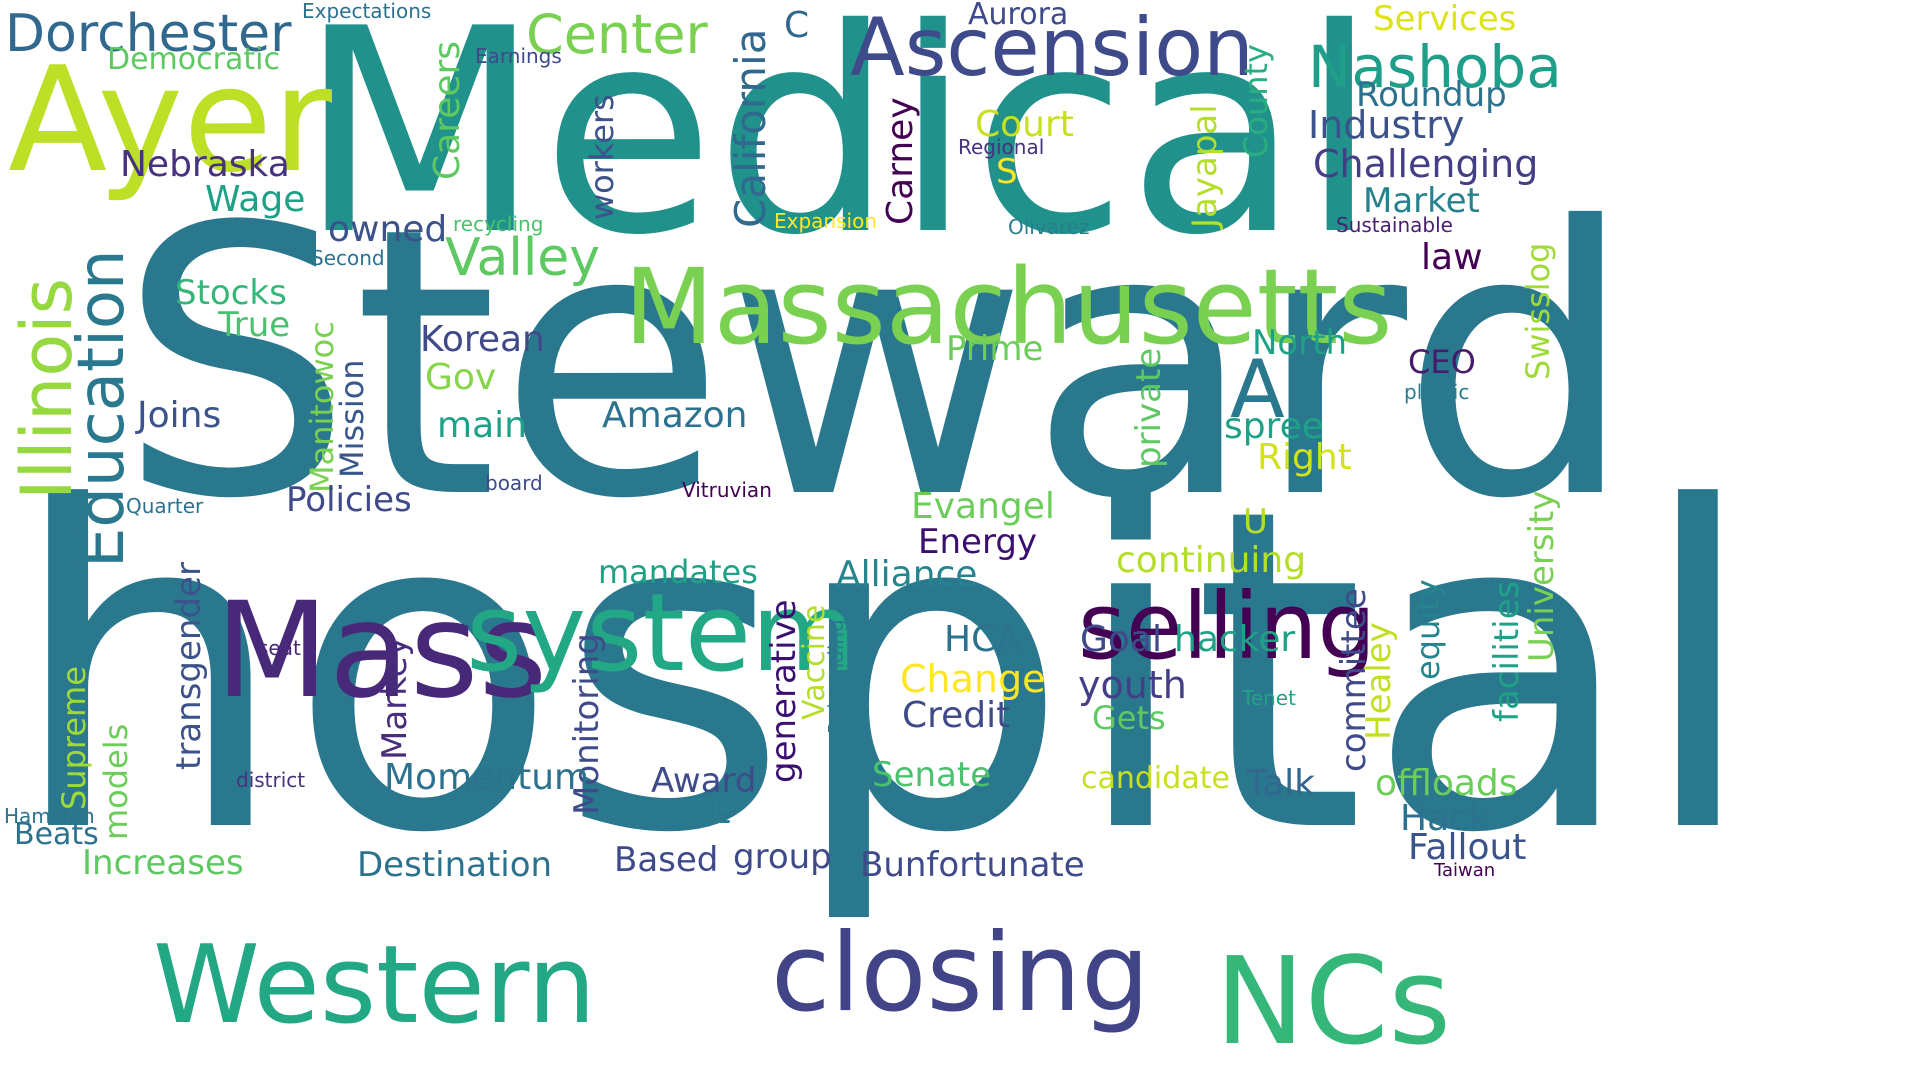 The height and width of the screenshot is (1080, 1920). Describe the element at coordinates (352, 418) in the screenshot. I see `word-mission: Mission` at that location.